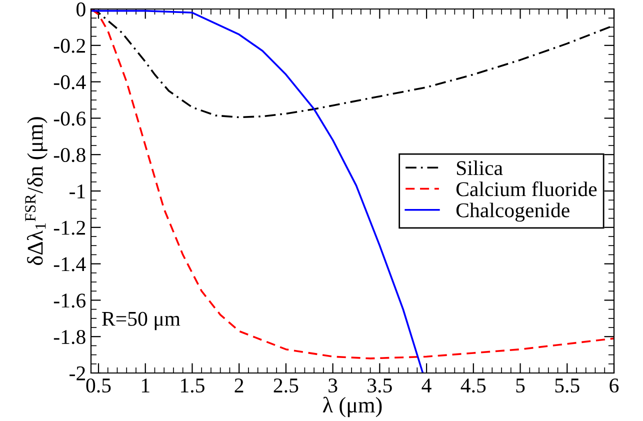 The height and width of the screenshot is (421, 643). What do you see at coordinates (479, 168) in the screenshot?
I see `legend-label: Silica` at bounding box center [479, 168].